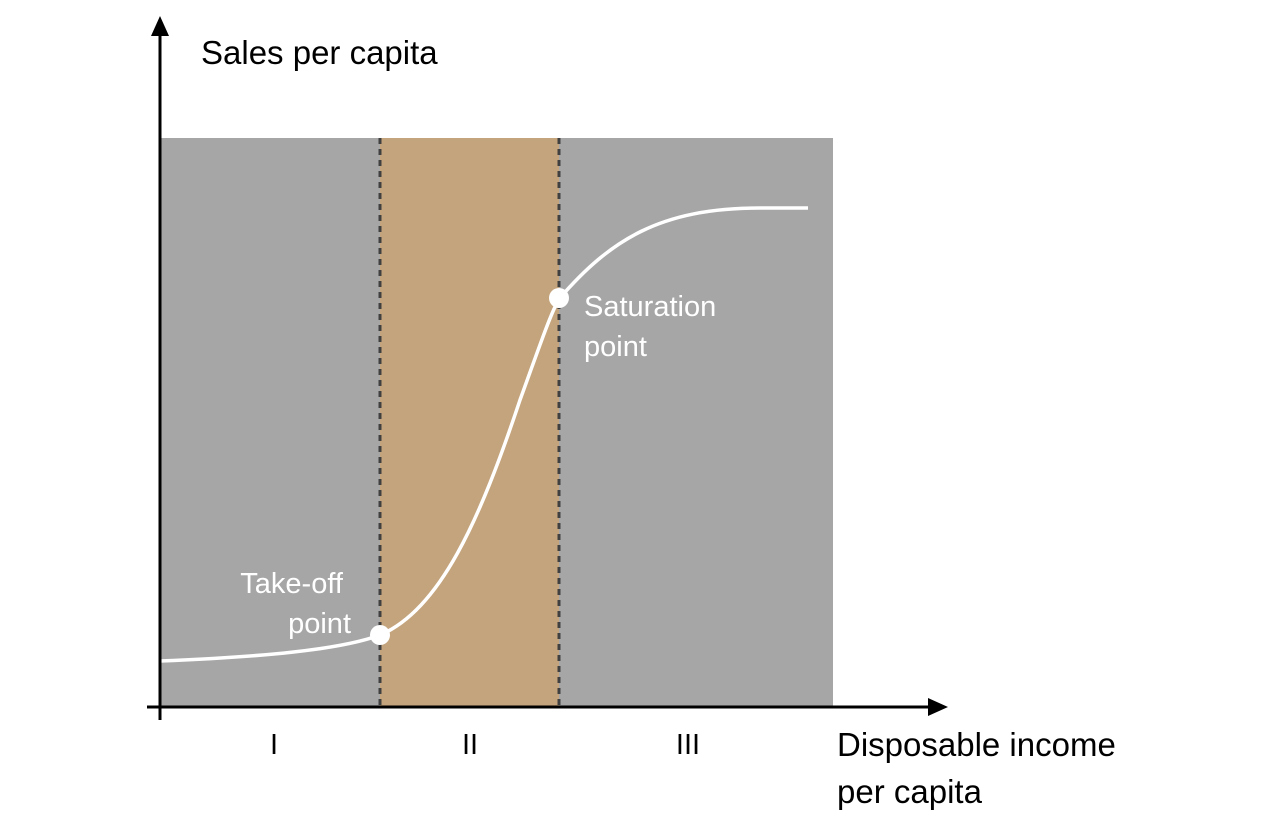 The width and height of the screenshot is (1275, 837). What do you see at coordinates (469, 422) in the screenshot?
I see `region-ii-background` at bounding box center [469, 422].